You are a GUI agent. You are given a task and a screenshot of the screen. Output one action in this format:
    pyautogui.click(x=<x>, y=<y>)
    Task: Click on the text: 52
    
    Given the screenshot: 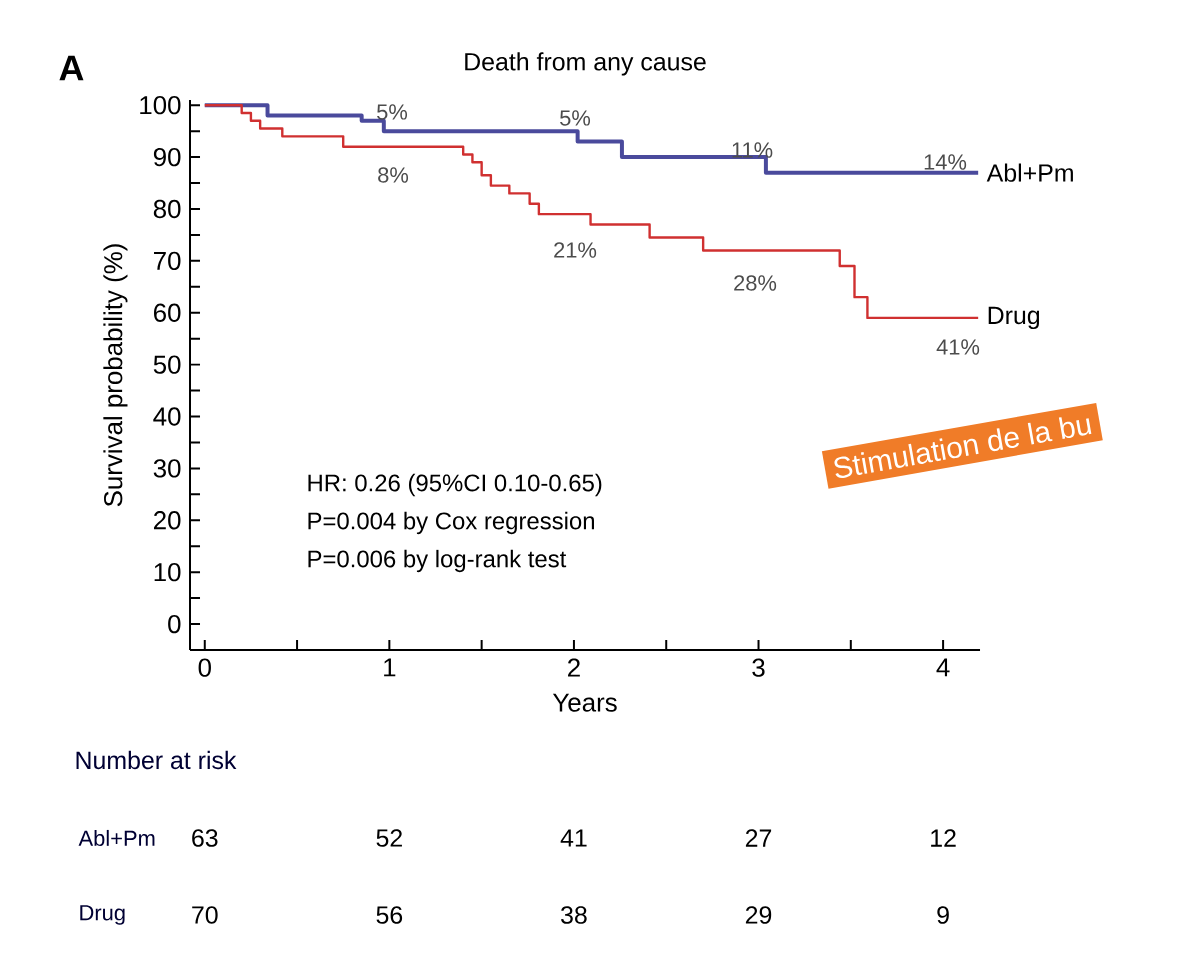 What is the action you would take?
    pyautogui.click(x=389, y=838)
    